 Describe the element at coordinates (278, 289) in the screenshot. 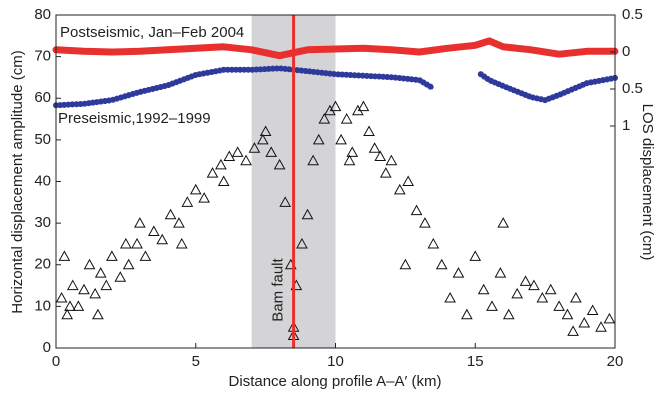

I see `fault-label: Bam fault` at that location.